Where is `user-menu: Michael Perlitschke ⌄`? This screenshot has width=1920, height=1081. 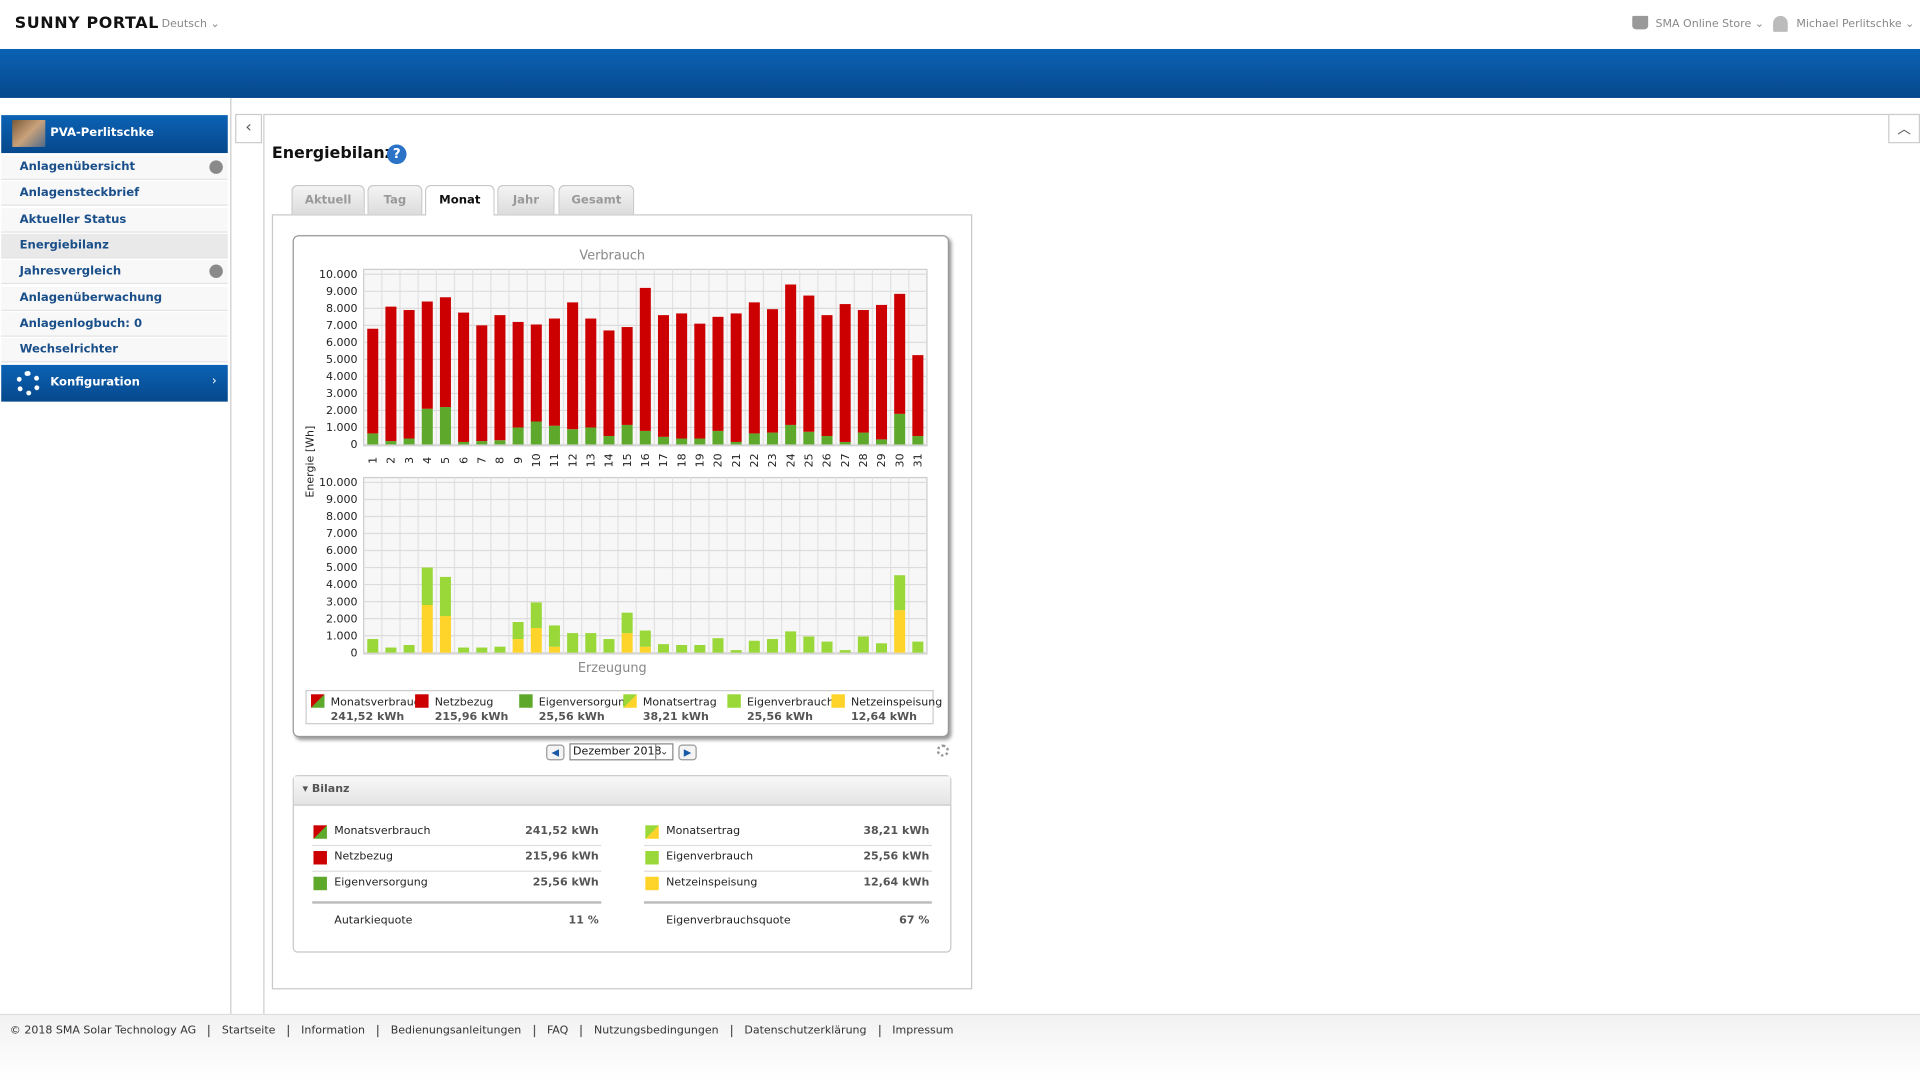 user-menu: Michael Perlitschke ⌄ is located at coordinates (1855, 24).